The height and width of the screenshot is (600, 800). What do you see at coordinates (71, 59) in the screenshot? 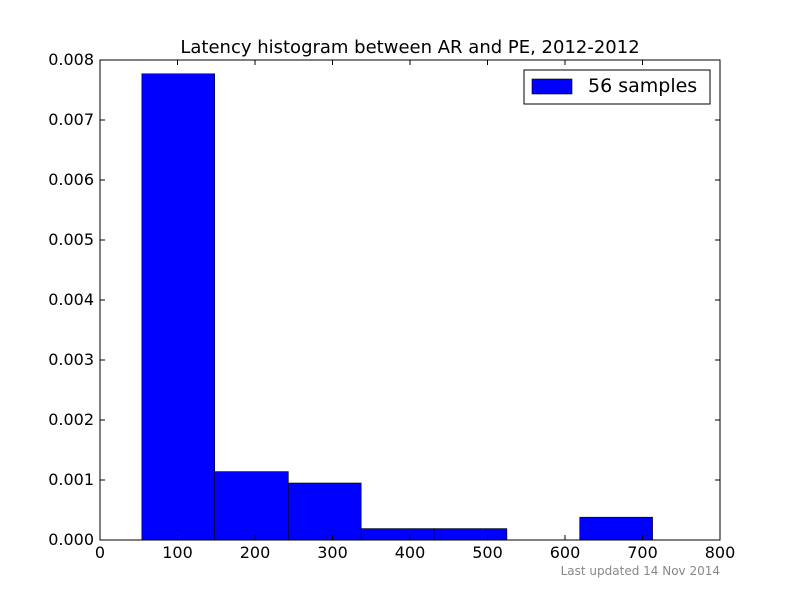
I see `y-tick-label: 0.008` at bounding box center [71, 59].